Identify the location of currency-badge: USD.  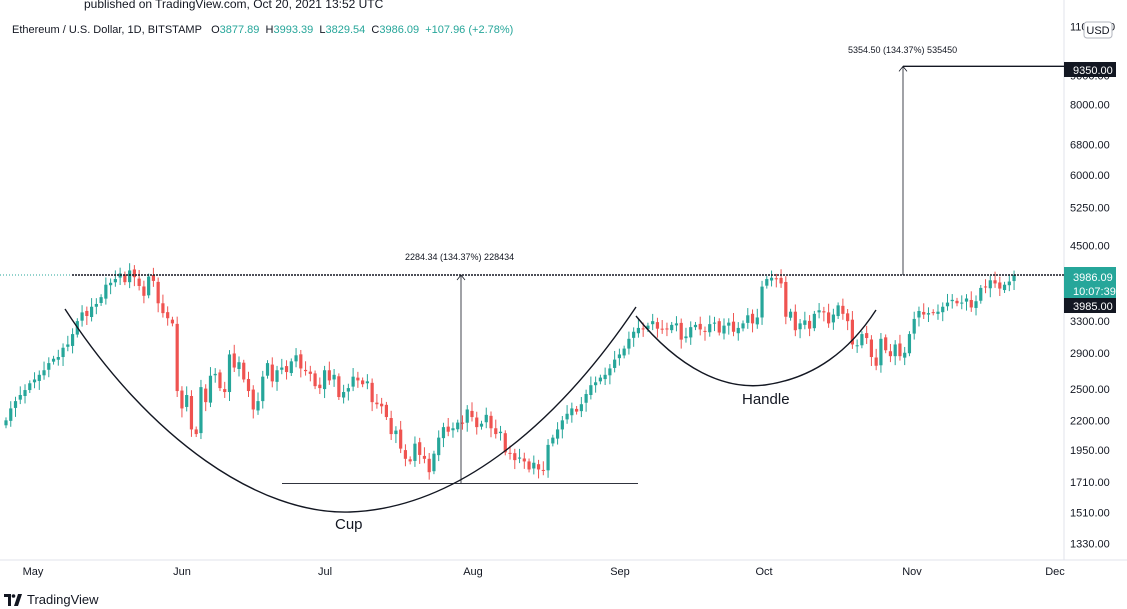
(1098, 30).